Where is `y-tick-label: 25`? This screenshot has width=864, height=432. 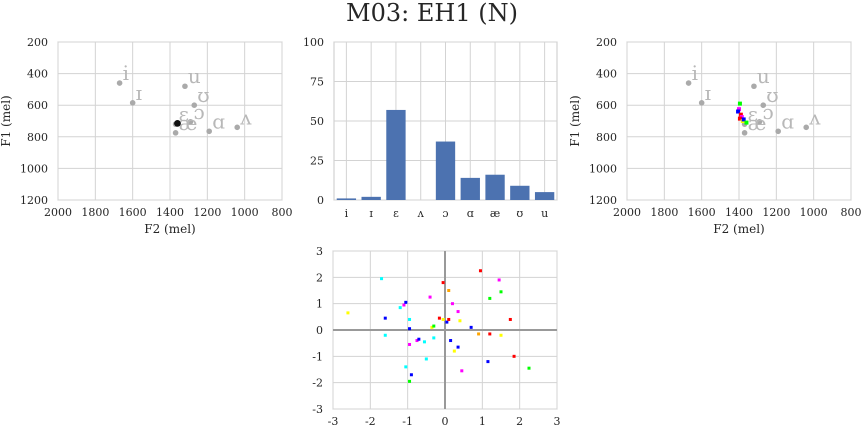
y-tick-label: 25 is located at coordinates (317, 161).